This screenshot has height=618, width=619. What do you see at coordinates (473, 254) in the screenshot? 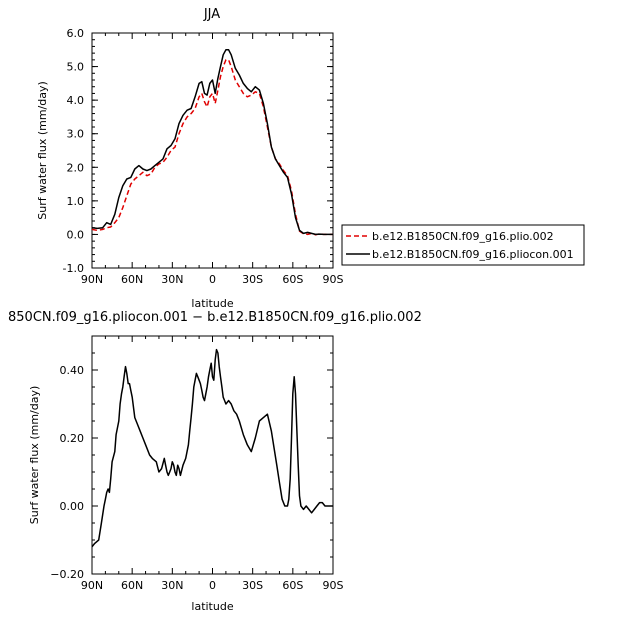
I see `legend-label-pliocon: b.e12.B1850CN.f09_g16.pliocon.001` at bounding box center [473, 254].